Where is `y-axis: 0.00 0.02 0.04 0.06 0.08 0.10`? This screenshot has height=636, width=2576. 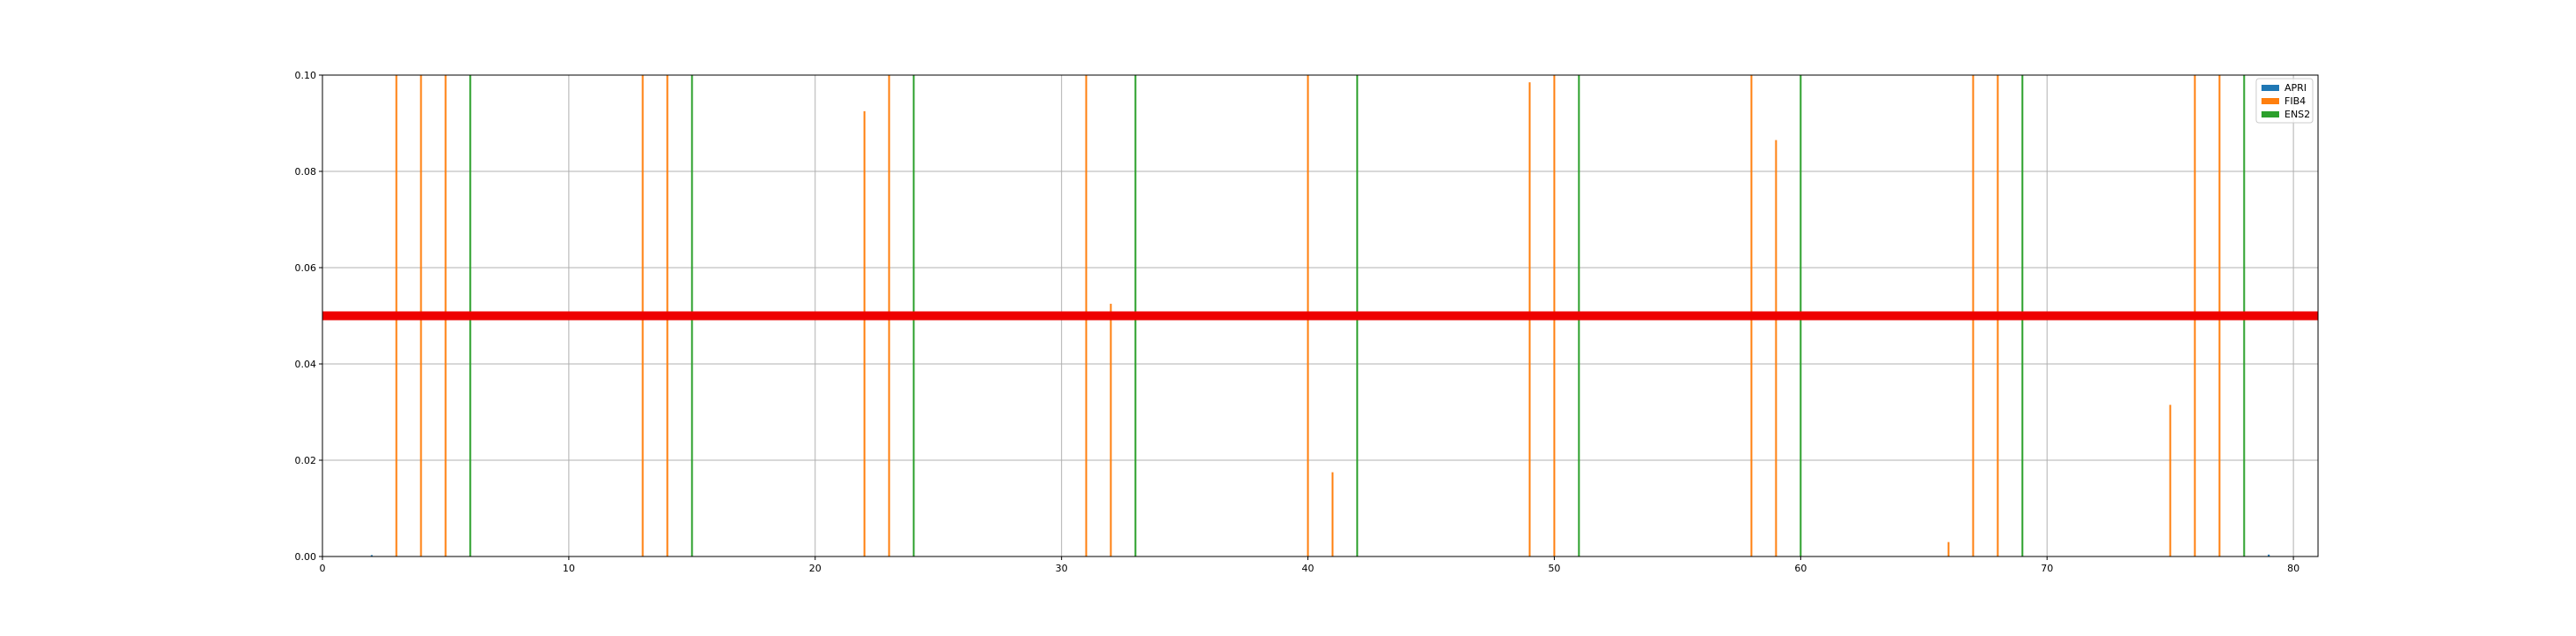 y-axis: 0.00 0.02 0.04 0.06 0.08 0.10 is located at coordinates (308, 316).